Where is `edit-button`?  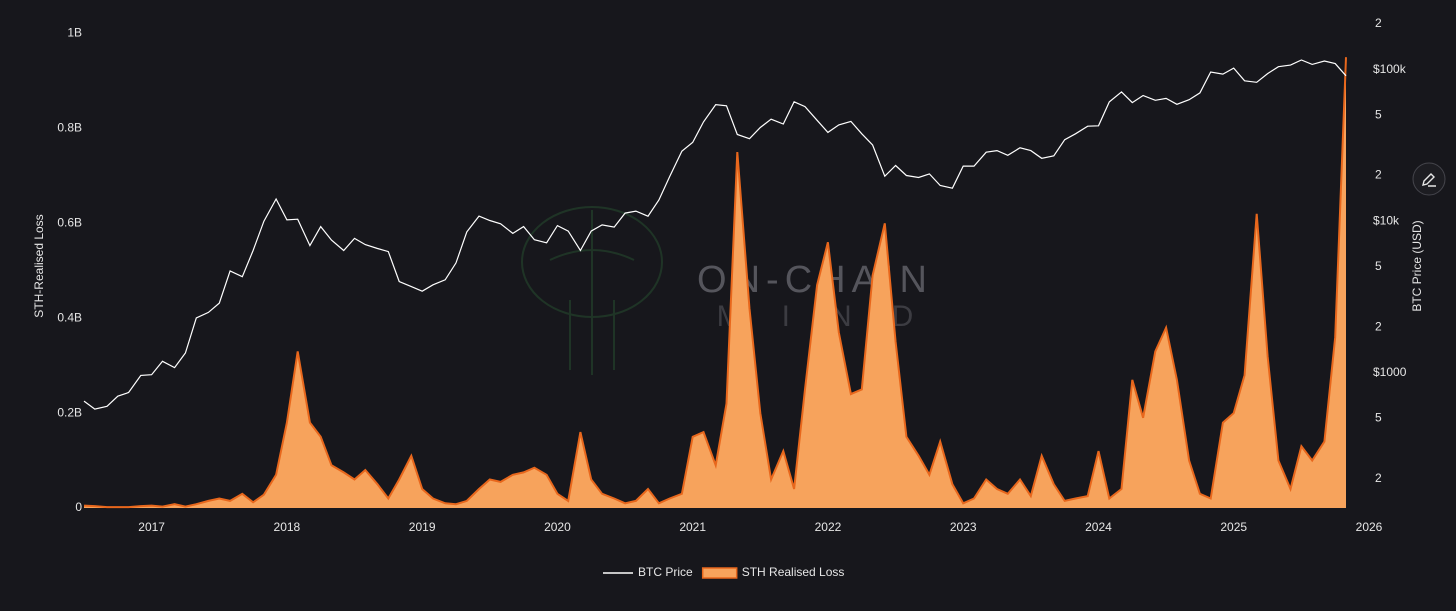 edit-button is located at coordinates (1429, 179).